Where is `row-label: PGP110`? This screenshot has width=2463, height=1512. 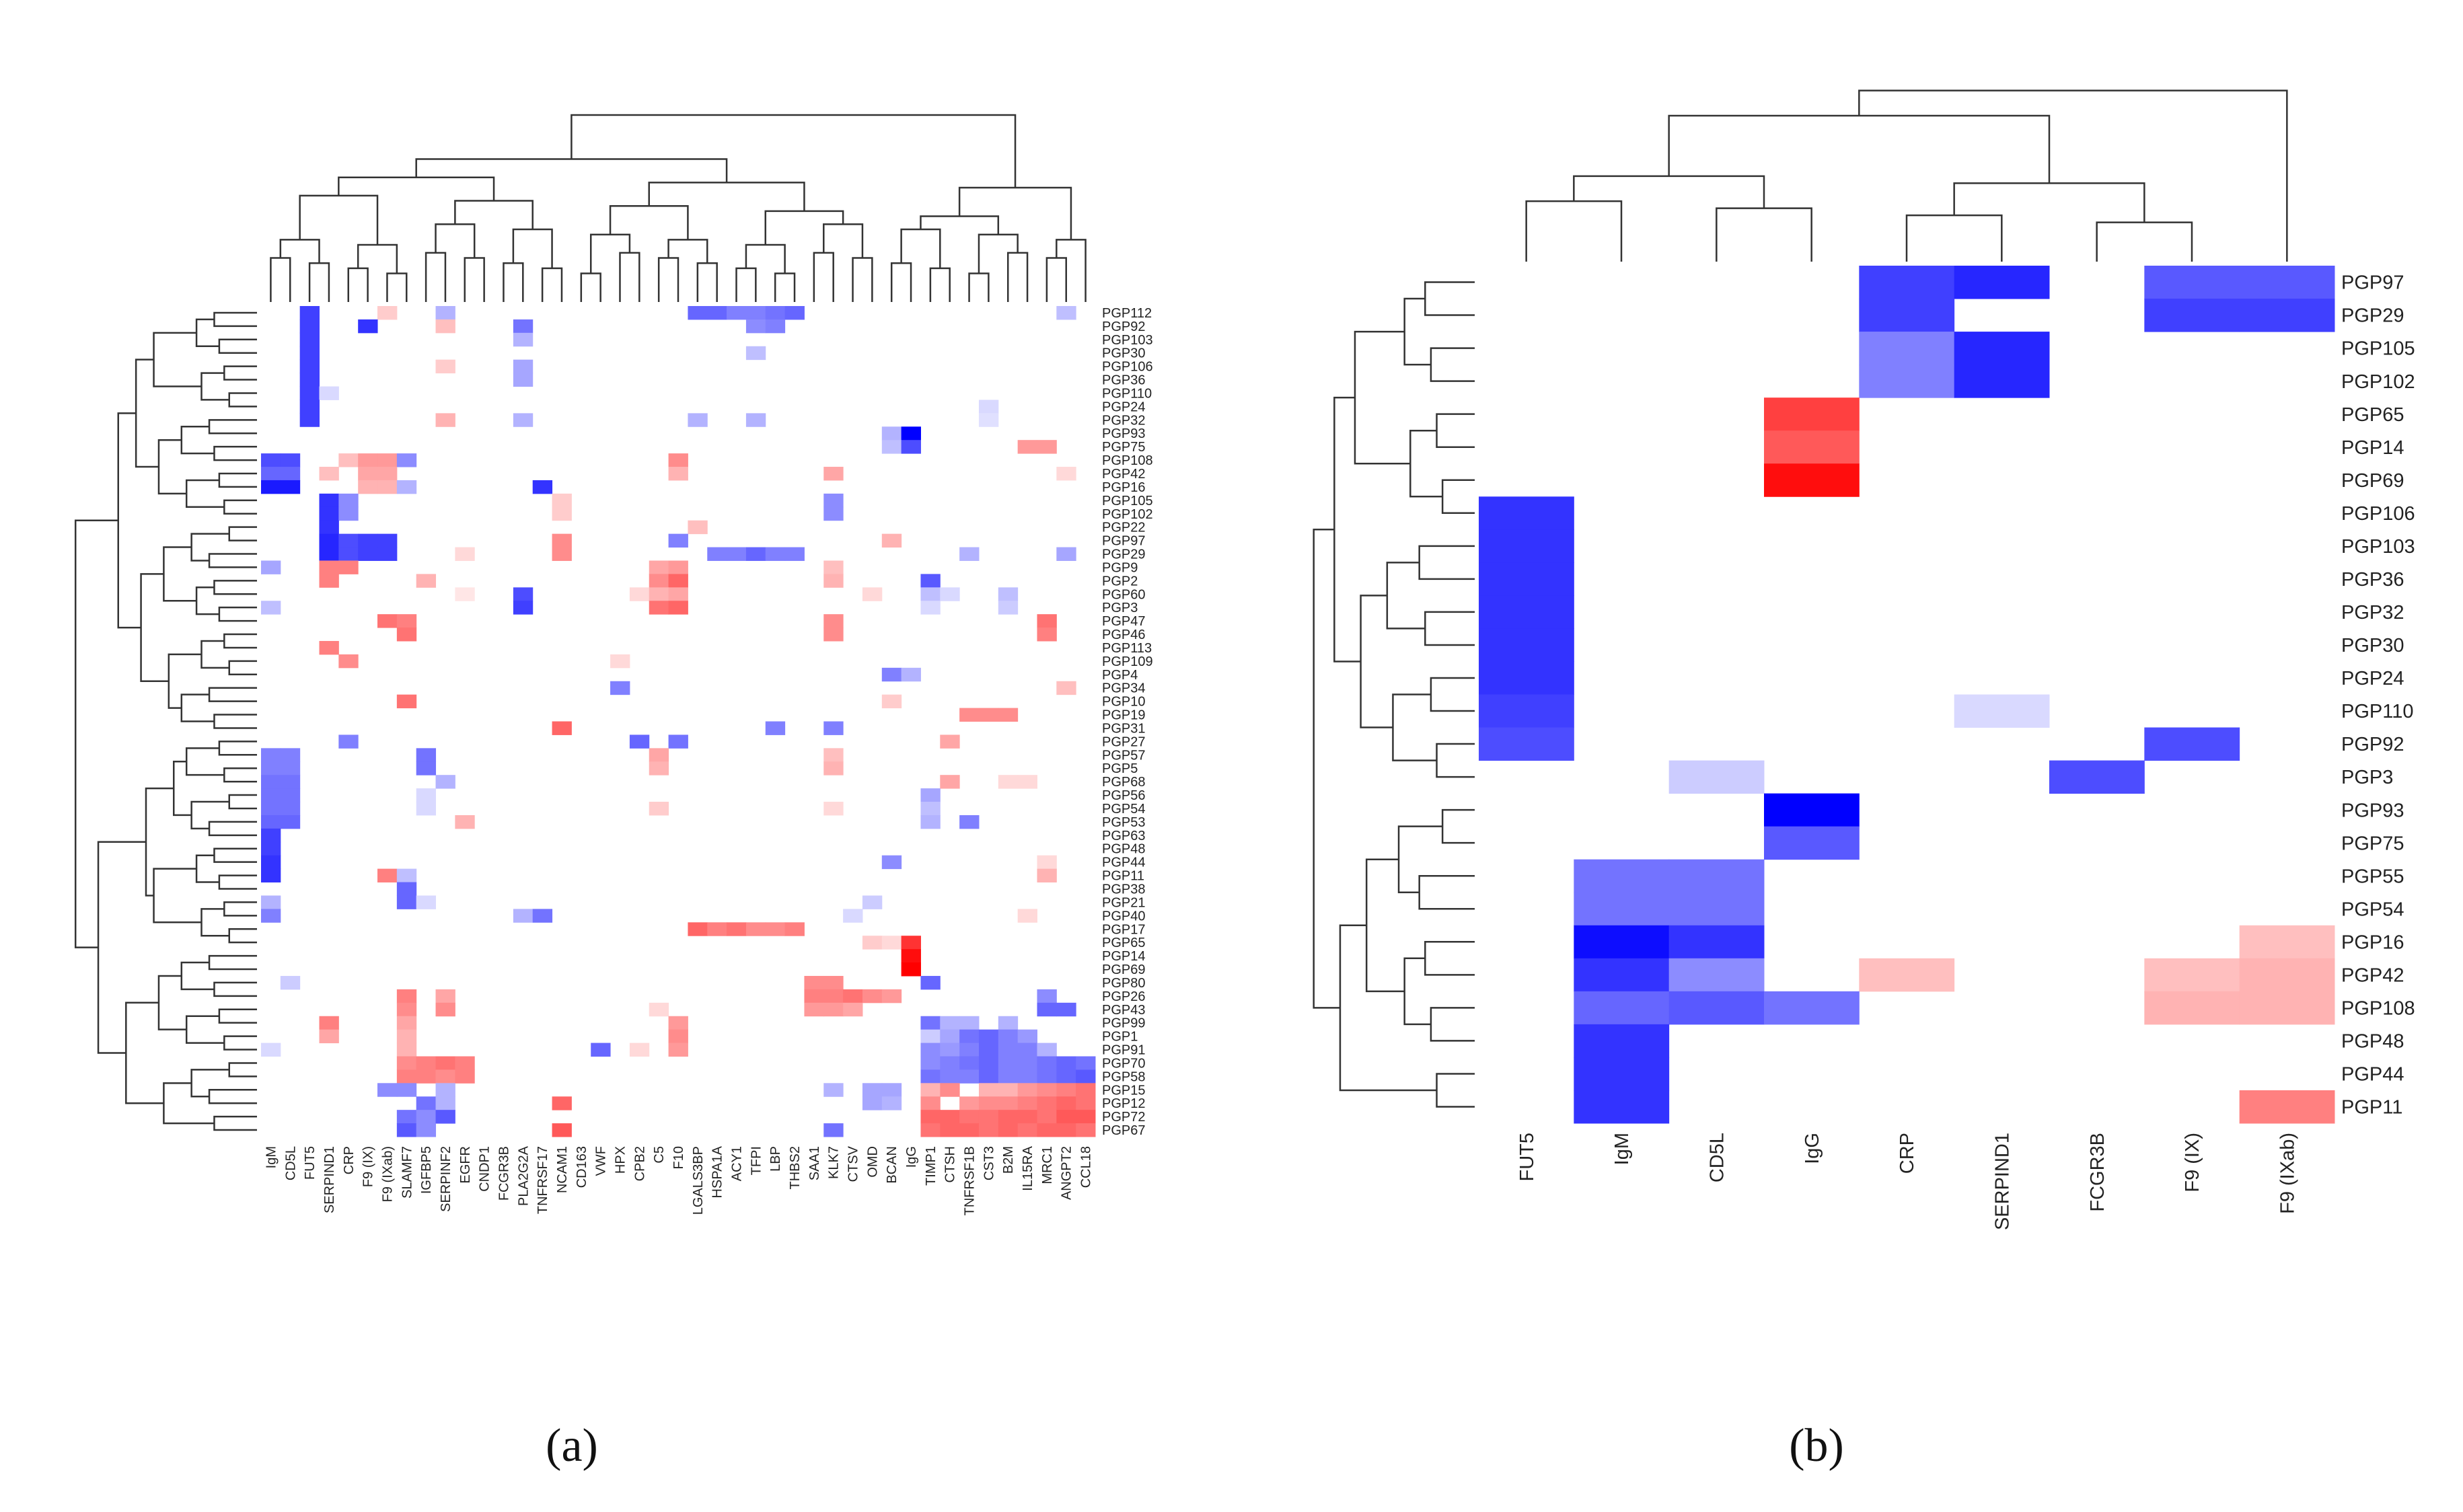 row-label: PGP110 is located at coordinates (1127, 394).